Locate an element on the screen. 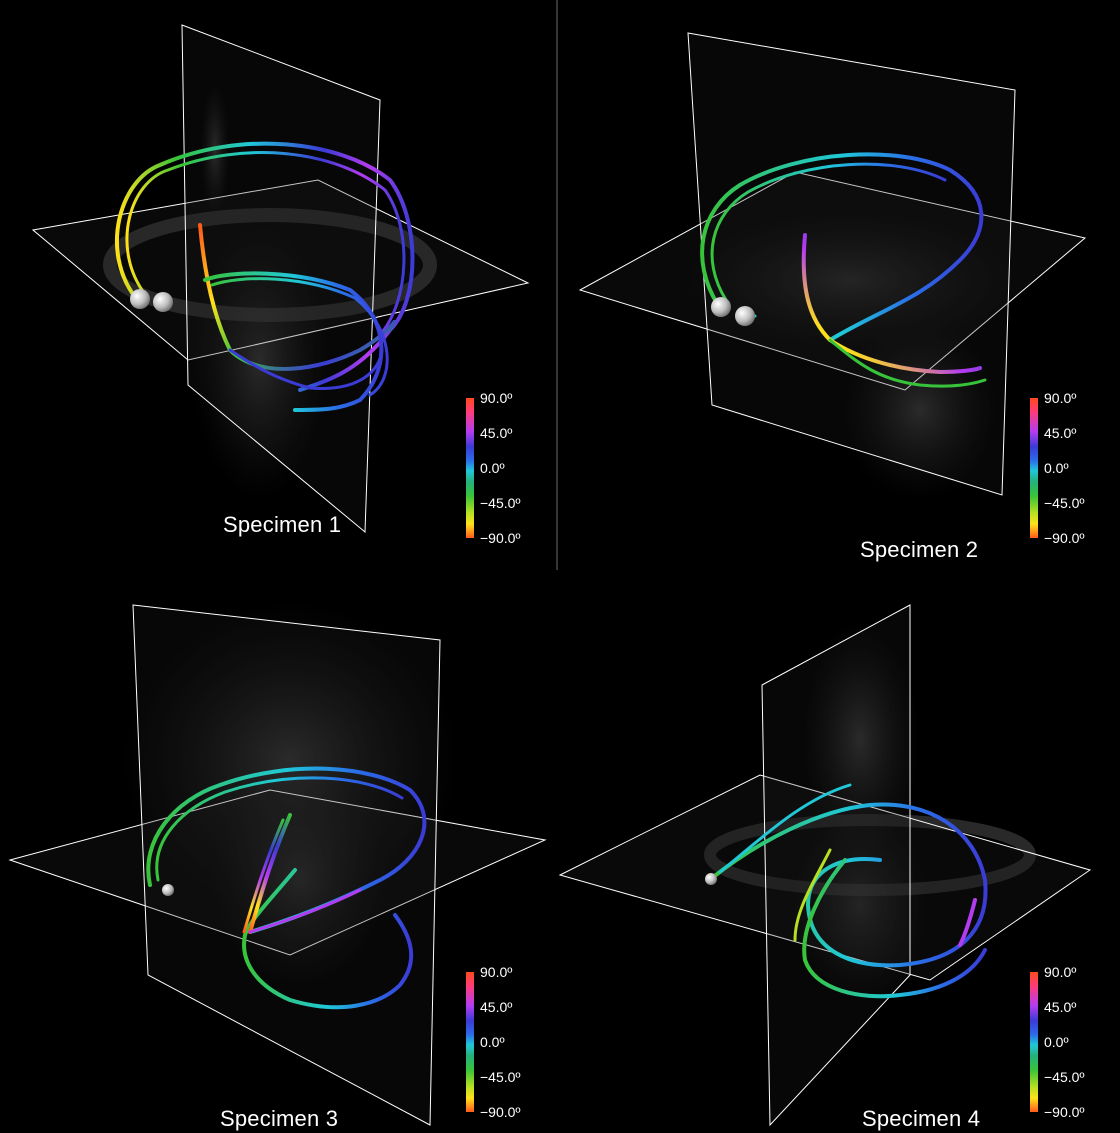 The height and width of the screenshot is (1133, 1120). colorbar-specimen-1: 90.0º 45.0º 0.0º −45.0º −90.0º is located at coordinates (511, 468).